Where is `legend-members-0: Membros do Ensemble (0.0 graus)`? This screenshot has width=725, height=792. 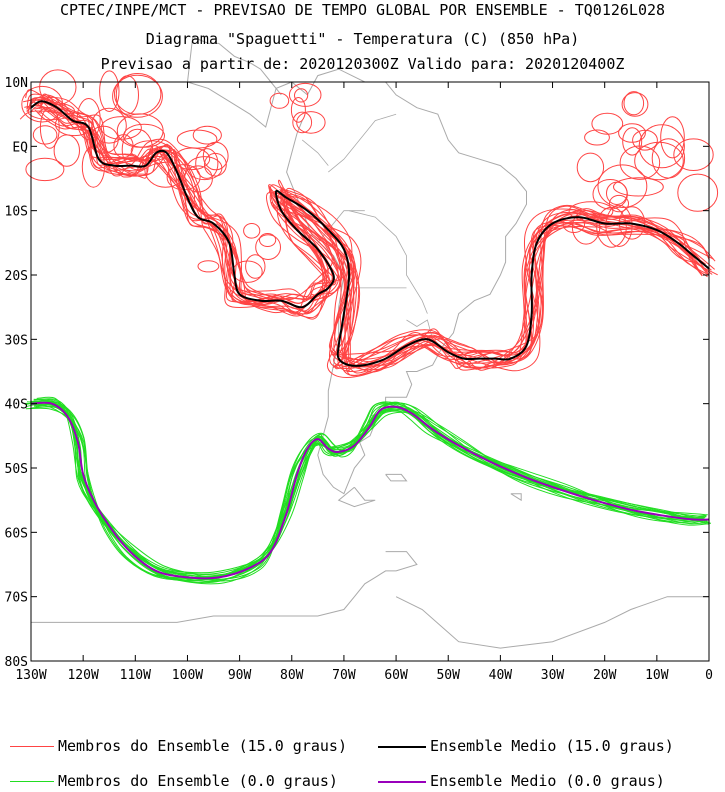
legend-members-0: Membros do Ensemble (0.0 graus) is located at coordinates (174, 781).